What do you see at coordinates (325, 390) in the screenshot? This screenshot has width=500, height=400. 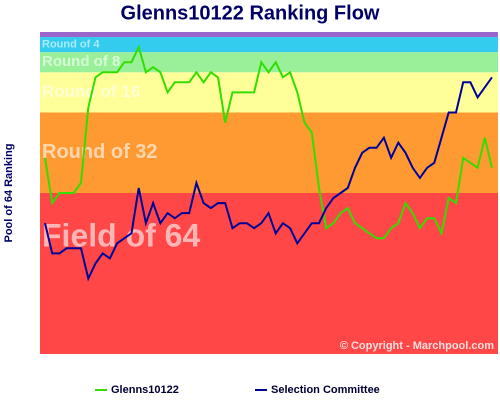 I see `legend-label: Selection Committee` at bounding box center [325, 390].